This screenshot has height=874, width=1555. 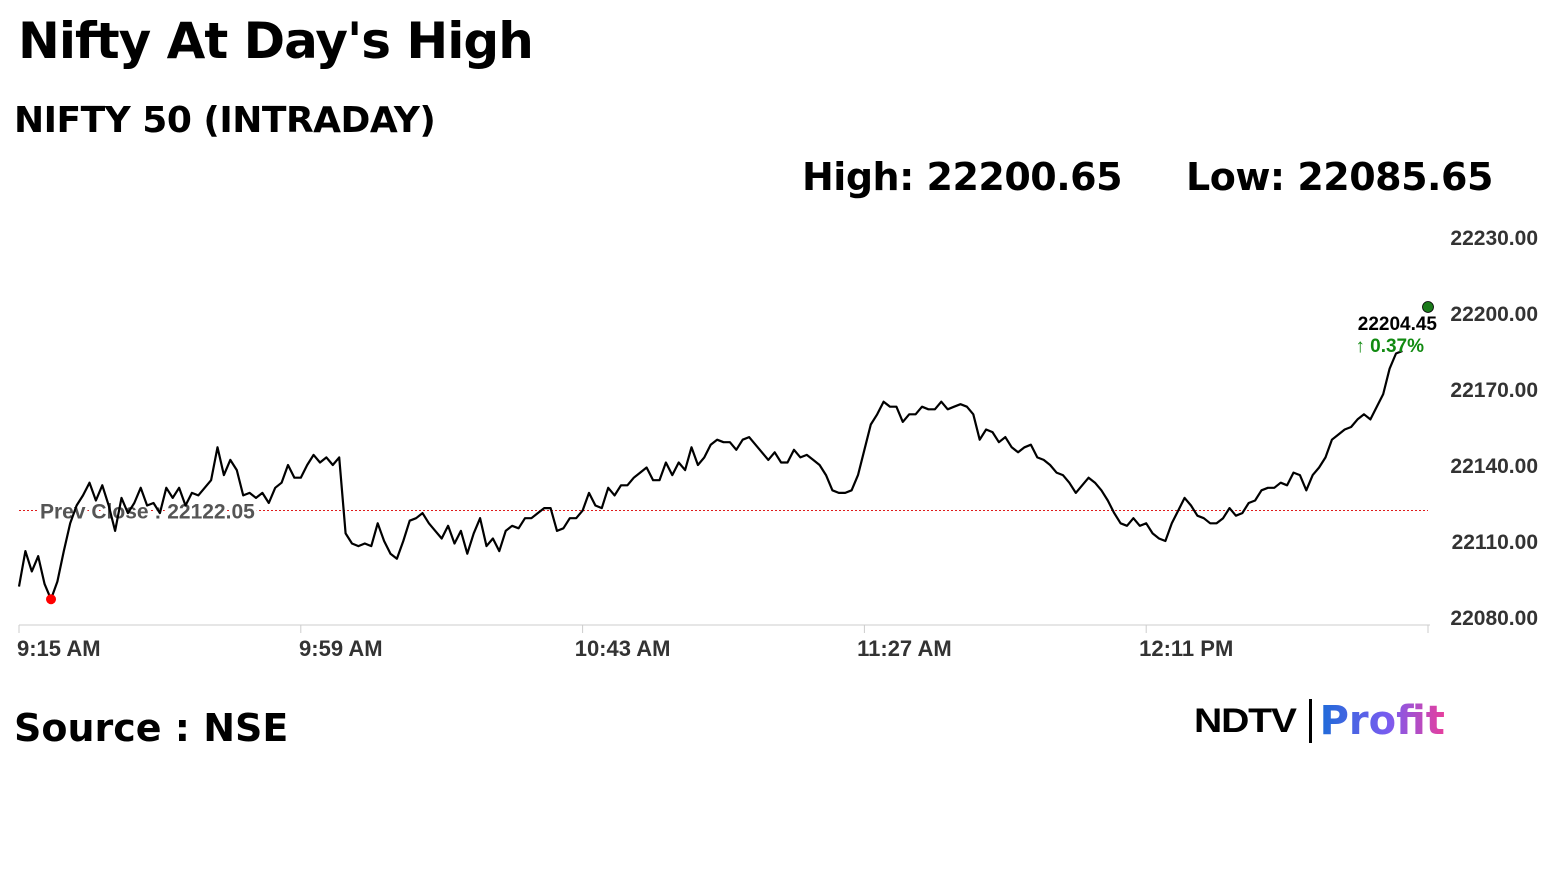 I want to click on x-tick-label: 11:27 AM, so click(x=904, y=648).